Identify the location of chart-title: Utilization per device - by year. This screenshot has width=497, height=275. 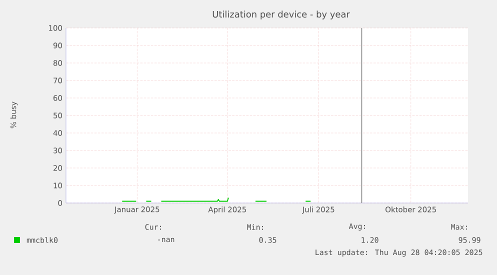
(281, 15).